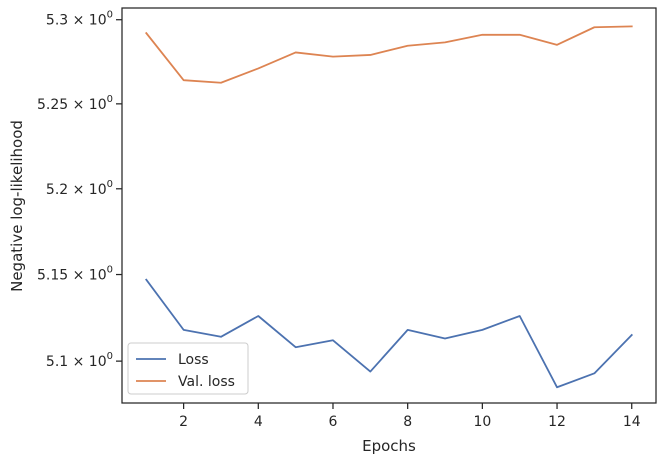 This screenshot has width=667, height=463. What do you see at coordinates (407, 422) in the screenshot?
I see `x-tick-label: 8` at bounding box center [407, 422].